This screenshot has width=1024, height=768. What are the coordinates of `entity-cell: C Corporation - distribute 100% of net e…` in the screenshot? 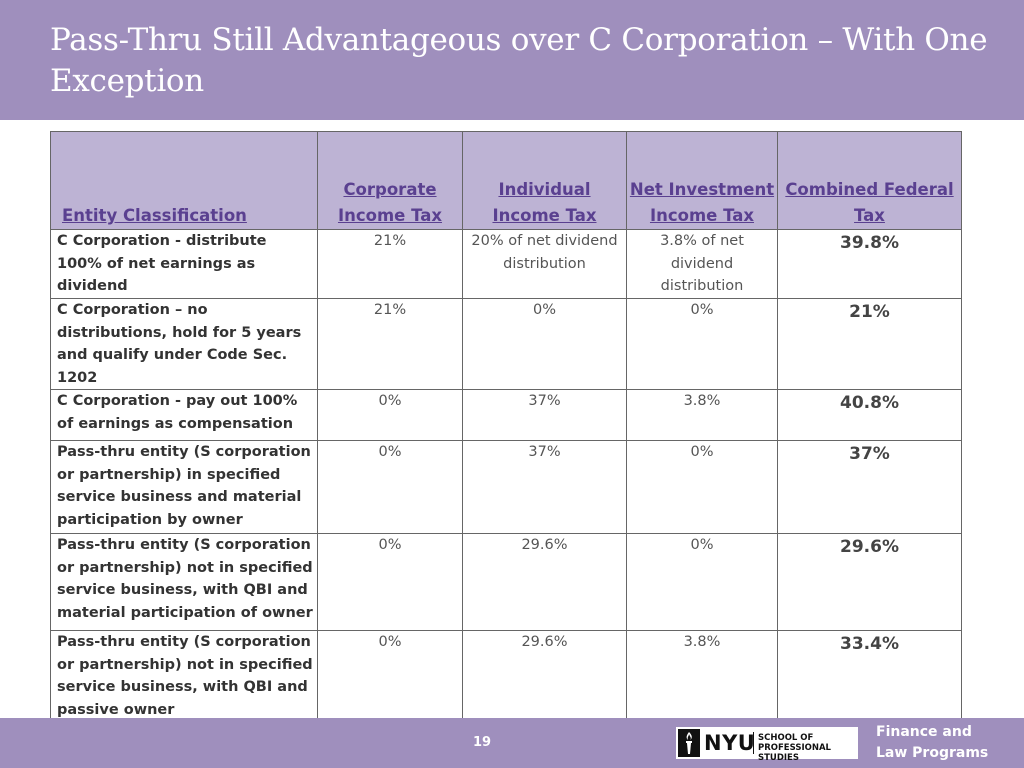 It's located at (184, 264).